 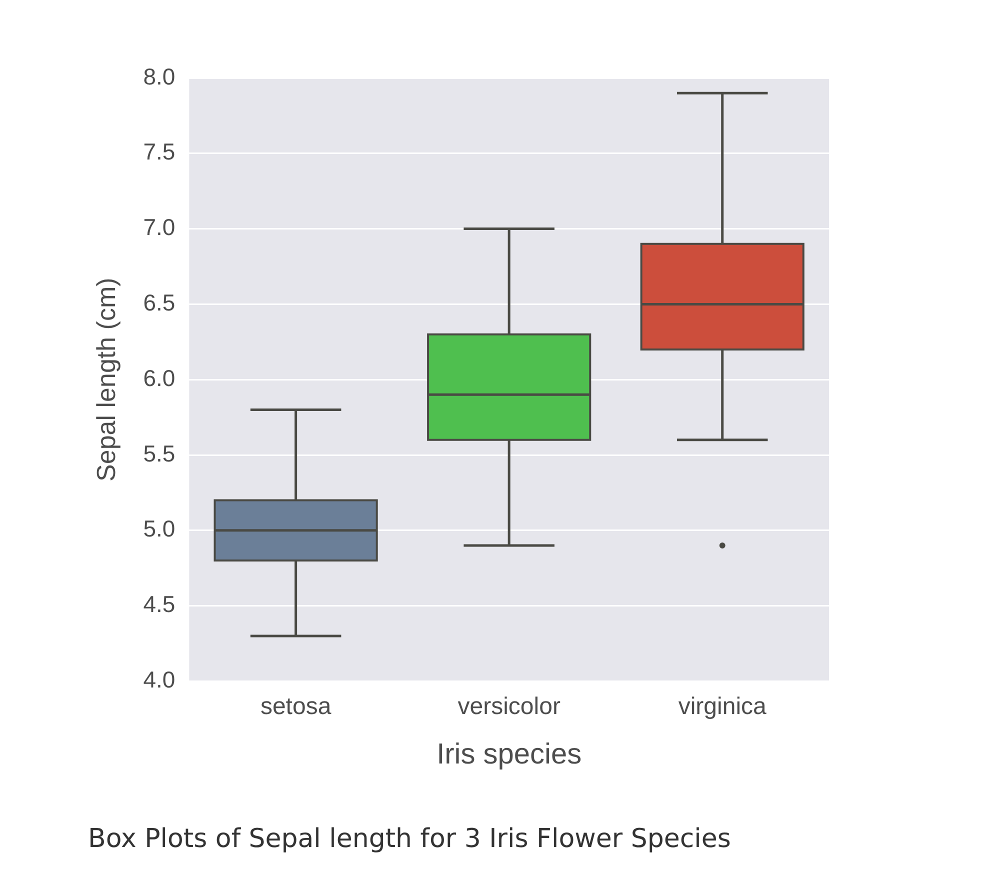 I want to click on x-tick-label: versicolor, so click(x=509, y=706).